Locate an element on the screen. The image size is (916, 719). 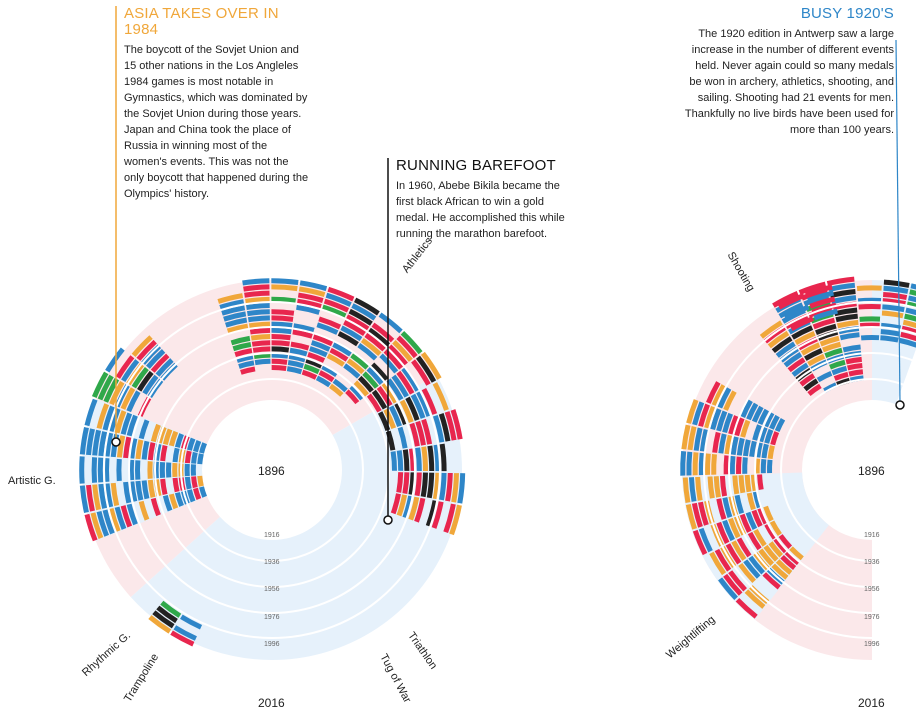
annotation-busy-title: BUSY 1920'S is located at coordinates (847, 13).